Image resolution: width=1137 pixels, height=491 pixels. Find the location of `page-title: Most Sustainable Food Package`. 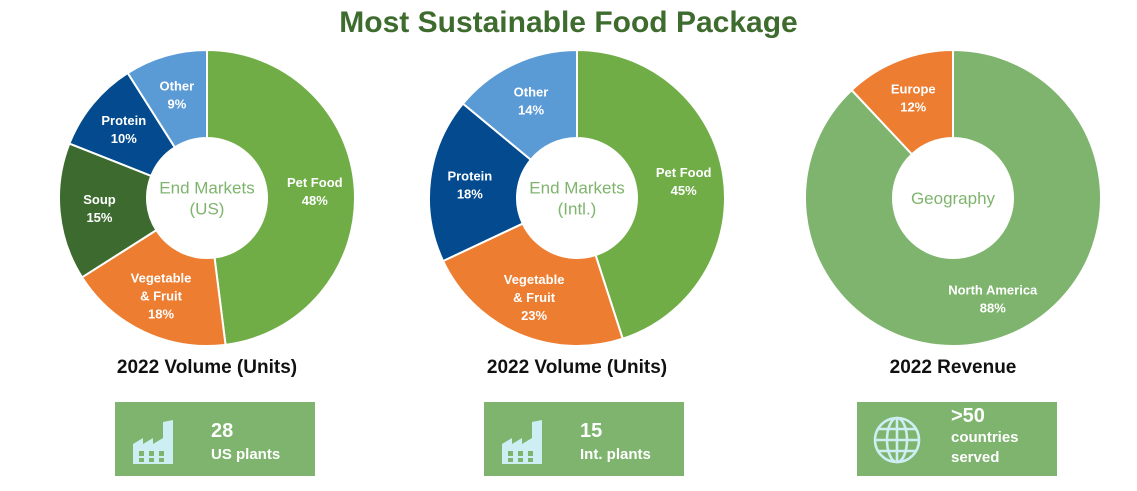

page-title: Most Sustainable Food Package is located at coordinates (568, 22).